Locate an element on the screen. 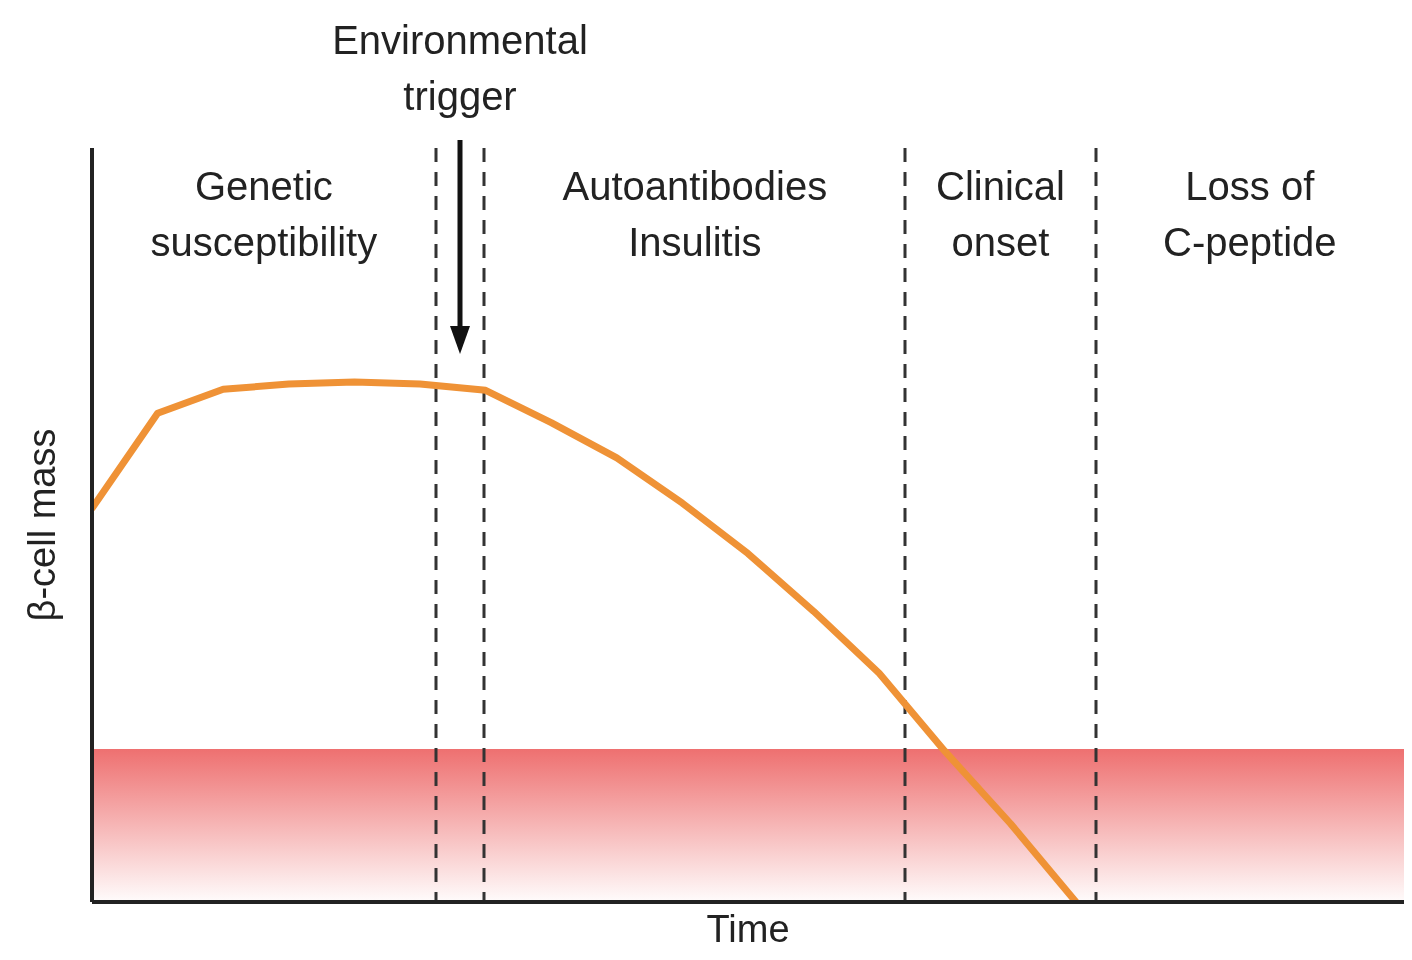 Image resolution: width=1412 pixels, height=960 pixels. x-axis-title: Time is located at coordinates (748, 929).